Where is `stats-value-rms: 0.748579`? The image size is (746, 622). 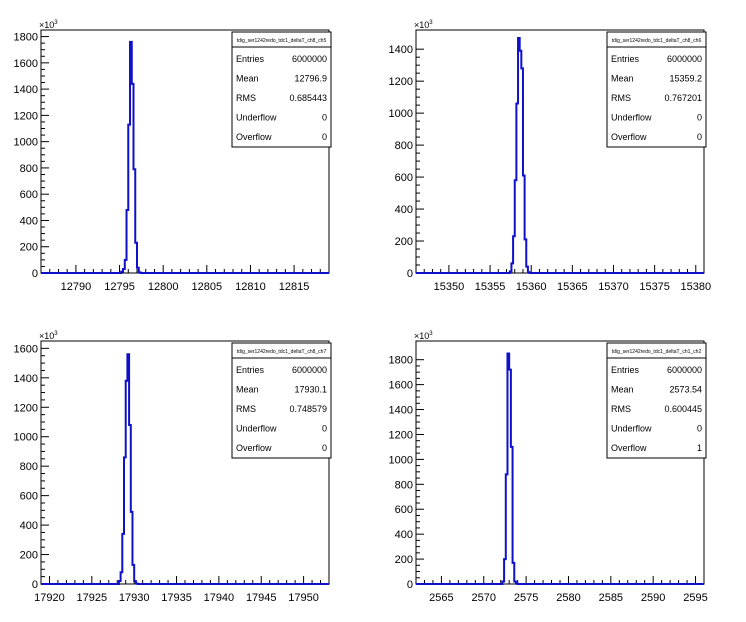
stats-value-rms: 0.748579 is located at coordinates (308, 409).